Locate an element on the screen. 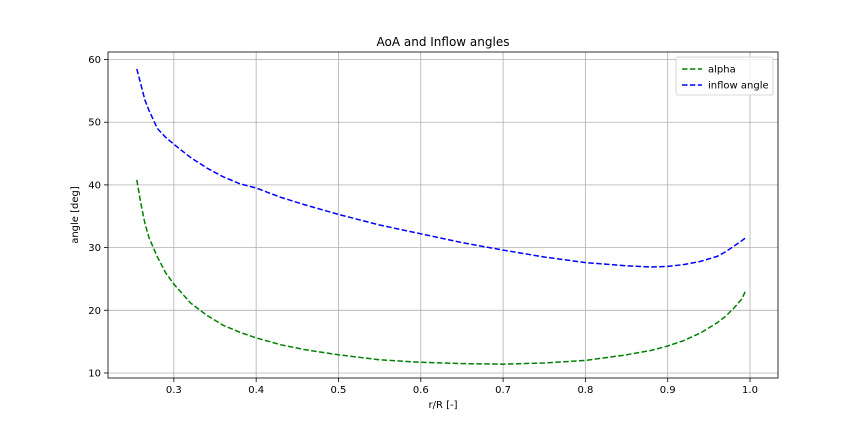 The height and width of the screenshot is (432, 864). legend-entries: alpha inflow angle is located at coordinates (725, 78).